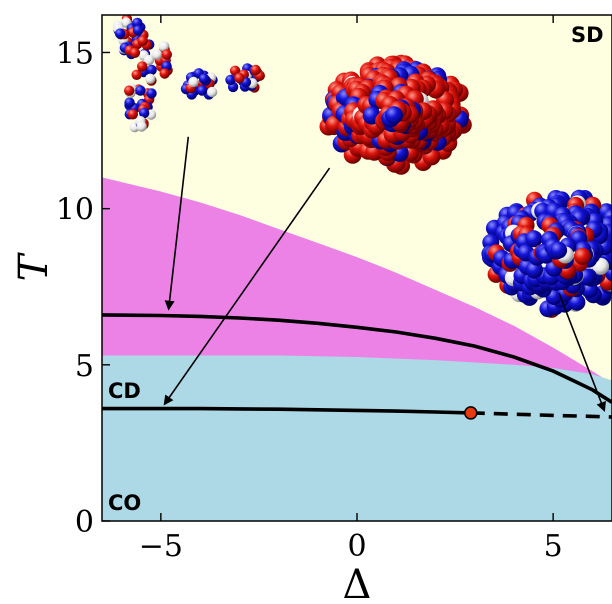  I want to click on label-co: CO, so click(124, 503).